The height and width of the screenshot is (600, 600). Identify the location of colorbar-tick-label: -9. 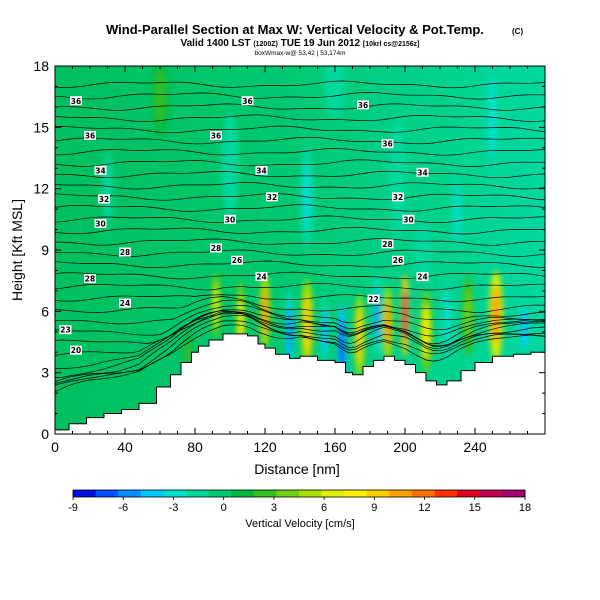
(73, 508).